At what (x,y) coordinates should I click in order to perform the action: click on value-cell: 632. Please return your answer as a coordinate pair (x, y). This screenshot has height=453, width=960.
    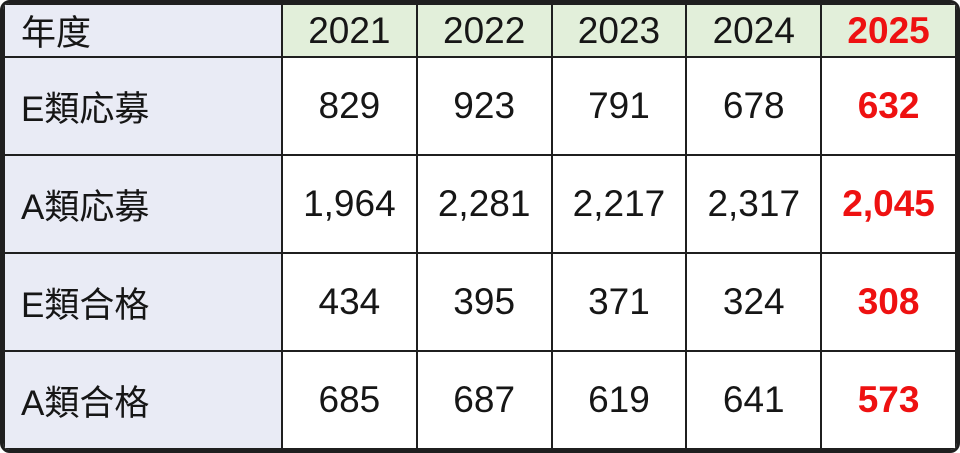
    Looking at the image, I should click on (888, 106).